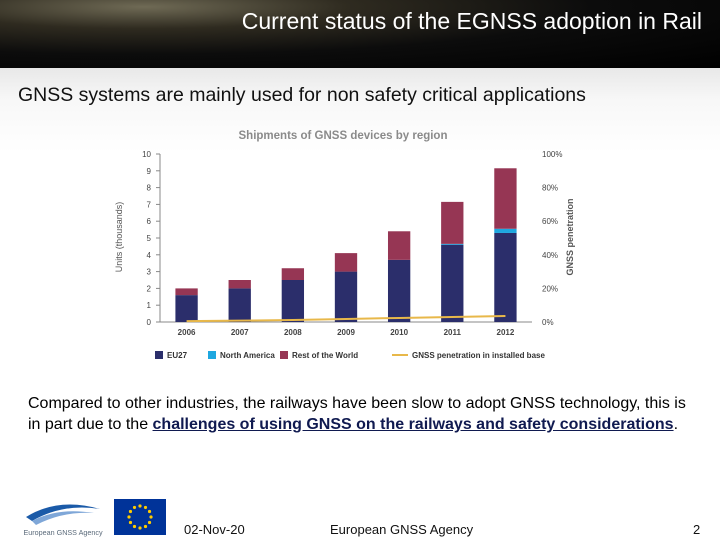  What do you see at coordinates (149, 204) in the screenshot?
I see `y-tick-label: 7` at bounding box center [149, 204].